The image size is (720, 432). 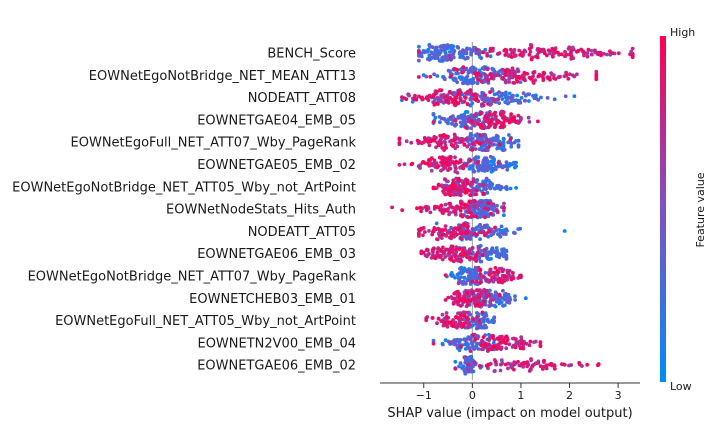 What do you see at coordinates (485, 120) in the screenshot?
I see `feature-row-dots` at bounding box center [485, 120].